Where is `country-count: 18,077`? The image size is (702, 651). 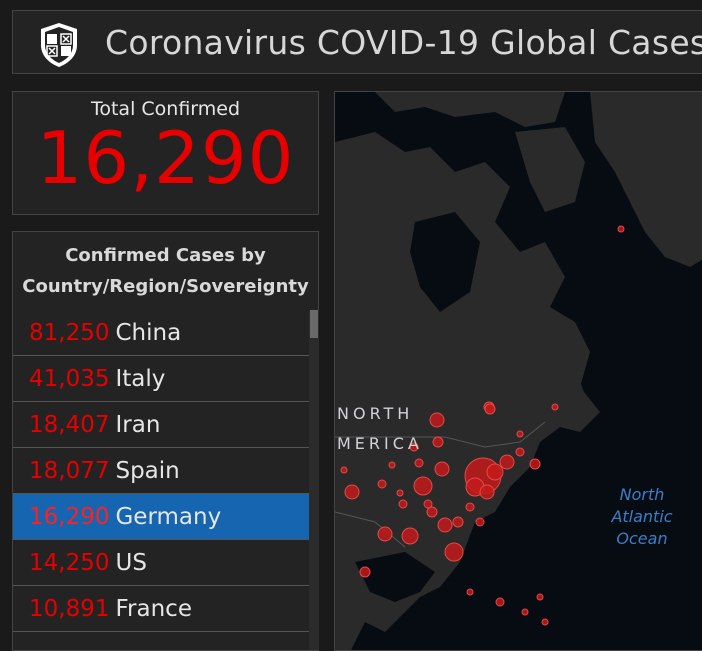 country-count: 18,077 is located at coordinates (69, 471).